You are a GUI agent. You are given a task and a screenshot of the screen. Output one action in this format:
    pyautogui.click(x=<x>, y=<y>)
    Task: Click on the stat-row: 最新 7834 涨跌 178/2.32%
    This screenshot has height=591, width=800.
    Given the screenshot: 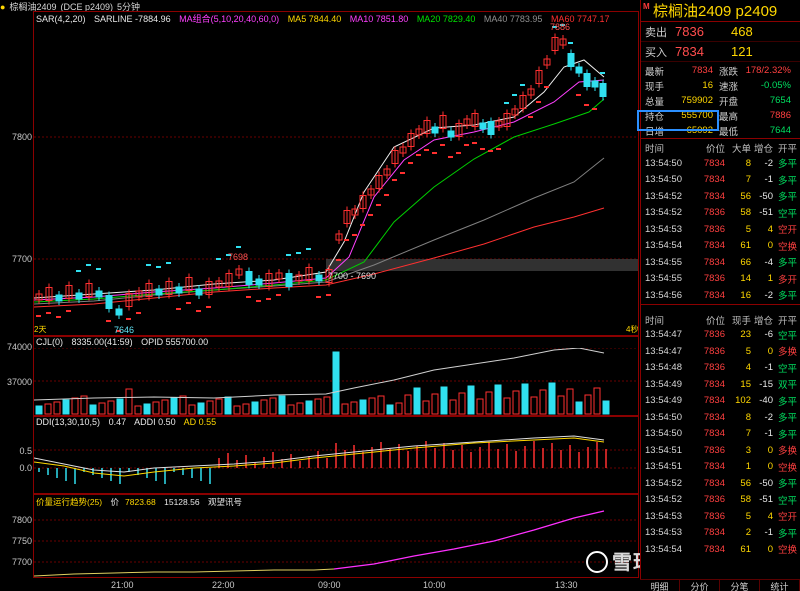 What is the action you would take?
    pyautogui.click(x=720, y=70)
    